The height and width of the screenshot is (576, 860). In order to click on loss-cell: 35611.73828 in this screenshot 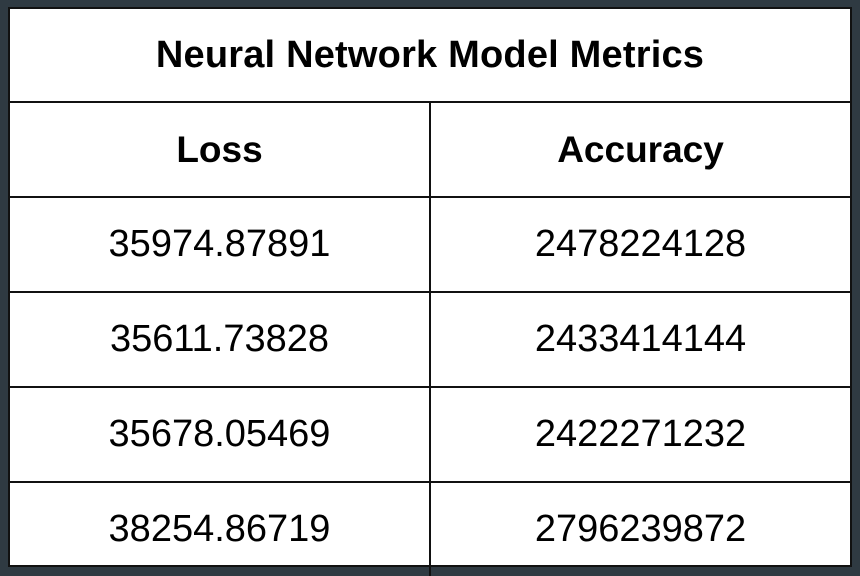, I will do `click(220, 339)`.